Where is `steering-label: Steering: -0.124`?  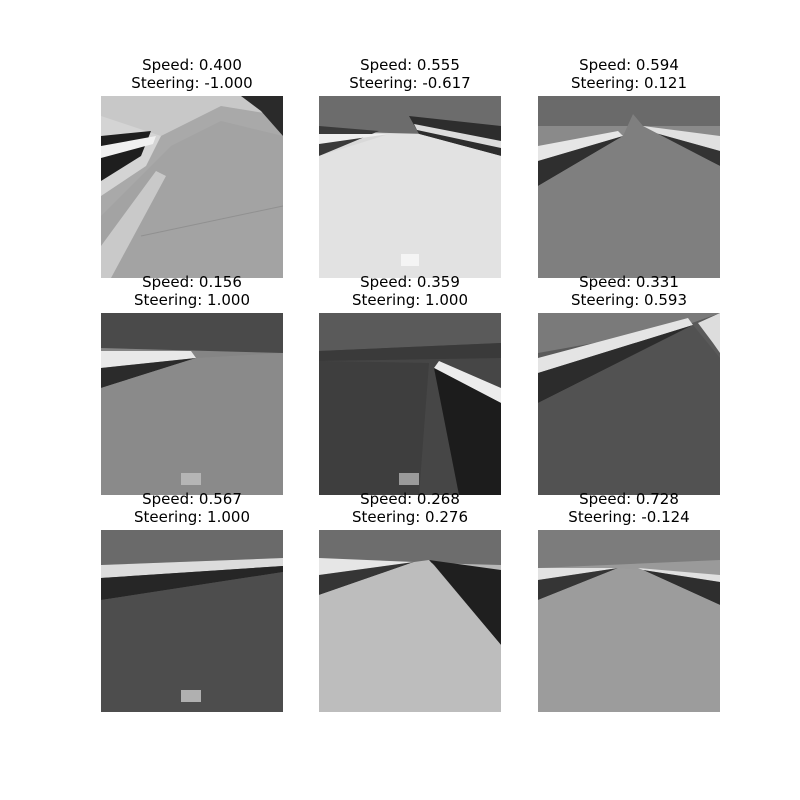
steering-label: Steering: -0.124 is located at coordinates (629, 517).